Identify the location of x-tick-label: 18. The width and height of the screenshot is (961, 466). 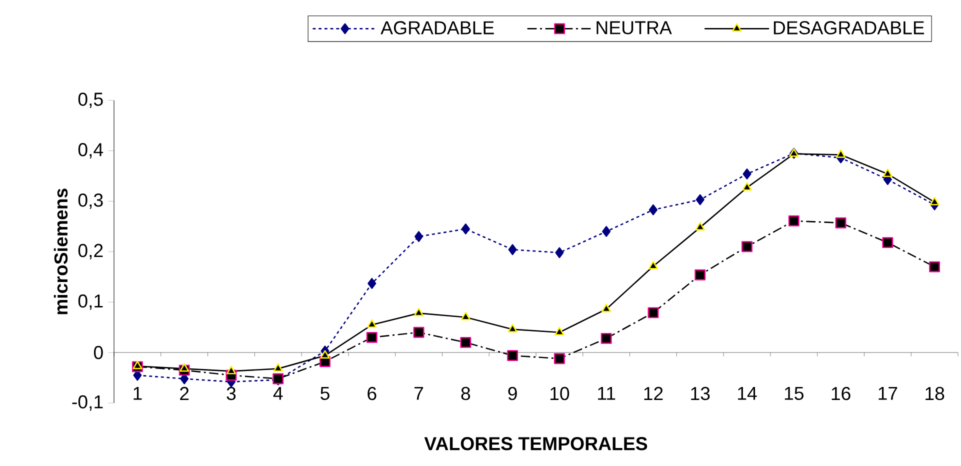
(935, 393).